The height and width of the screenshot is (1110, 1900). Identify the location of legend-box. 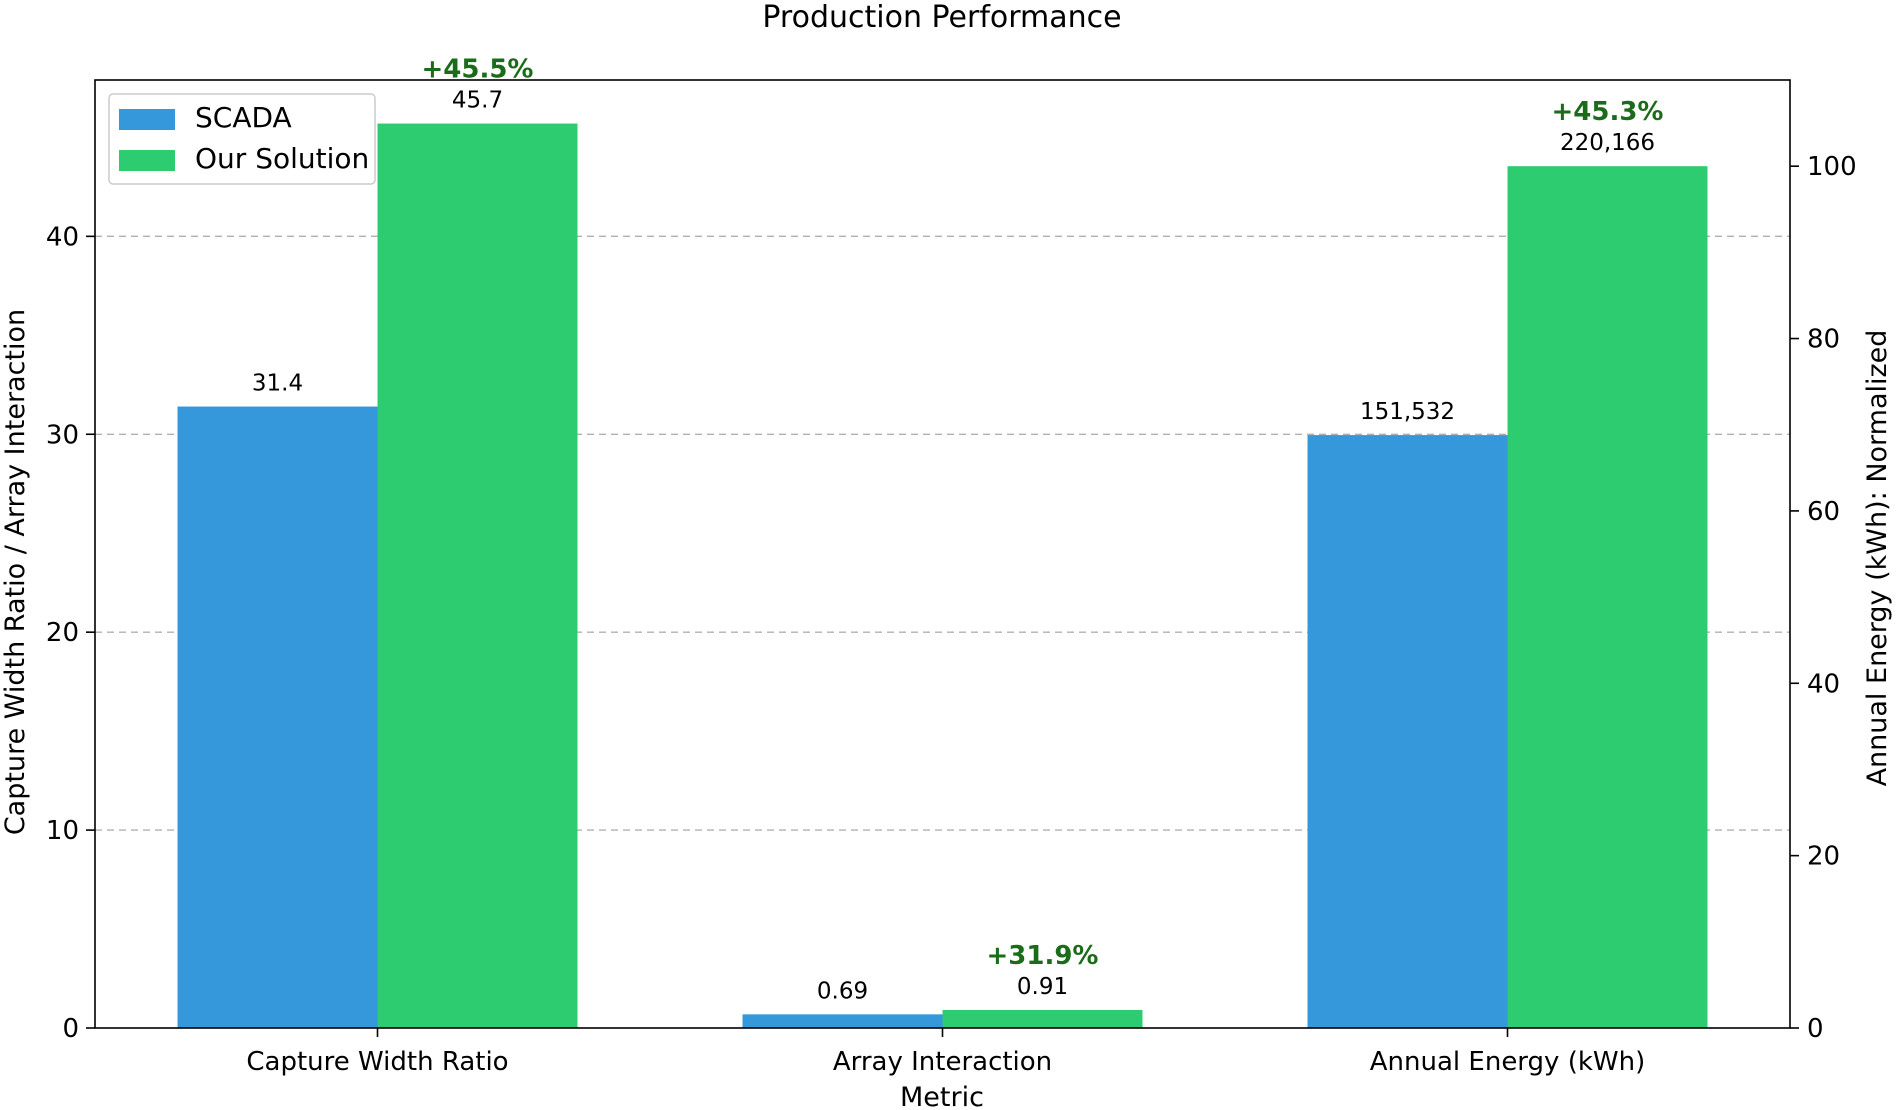
(242, 139).